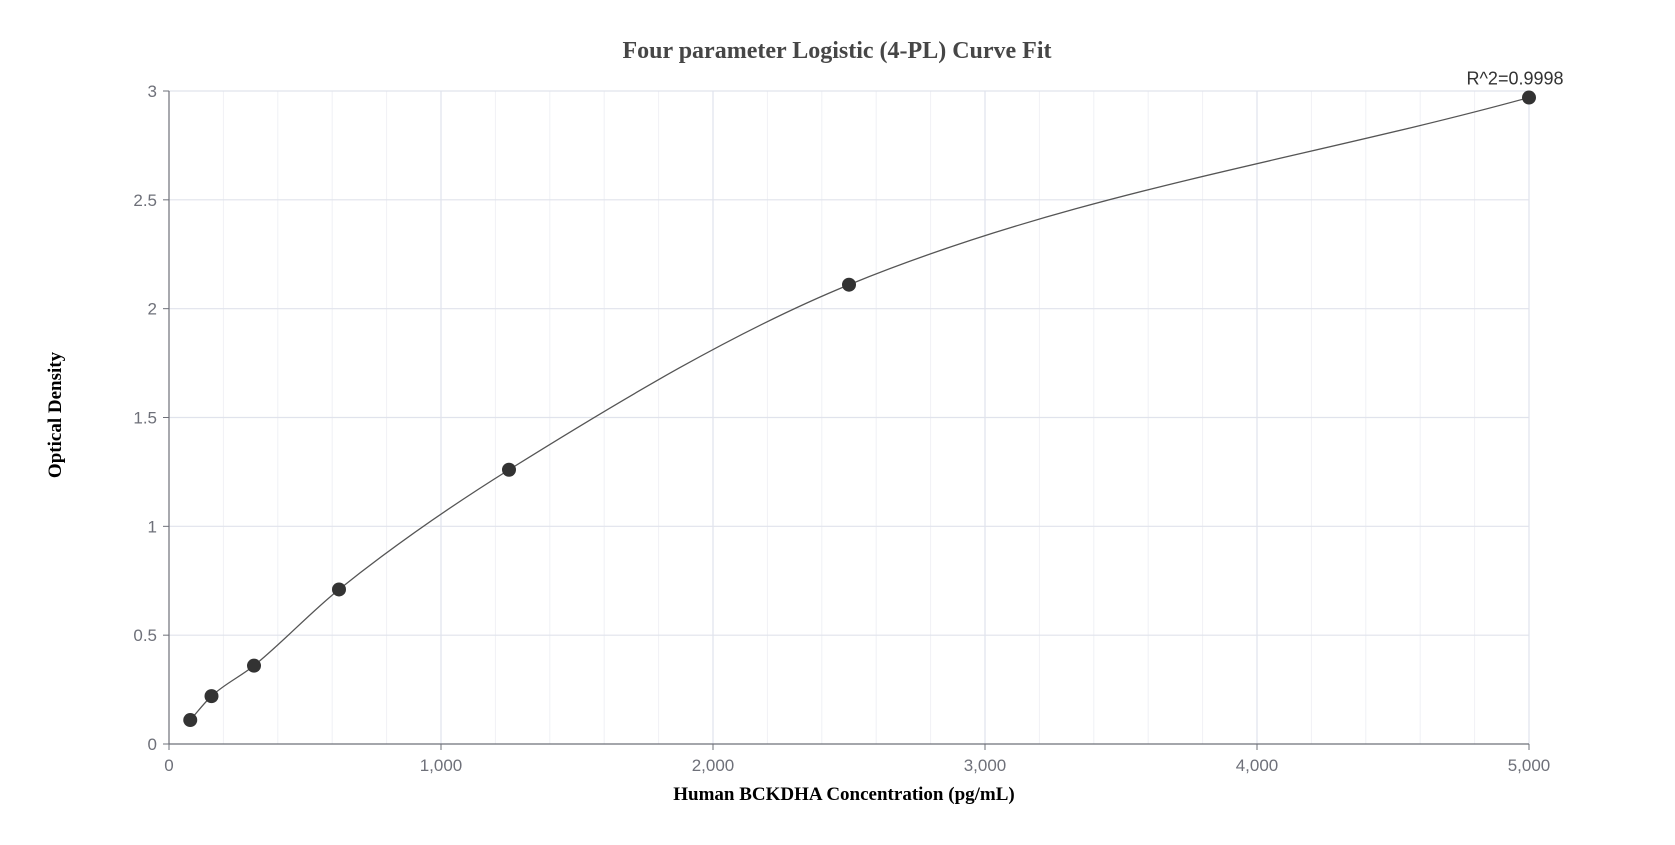 This screenshot has width=1675, height=845. I want to click on y-tick-label: 2, so click(152, 309).